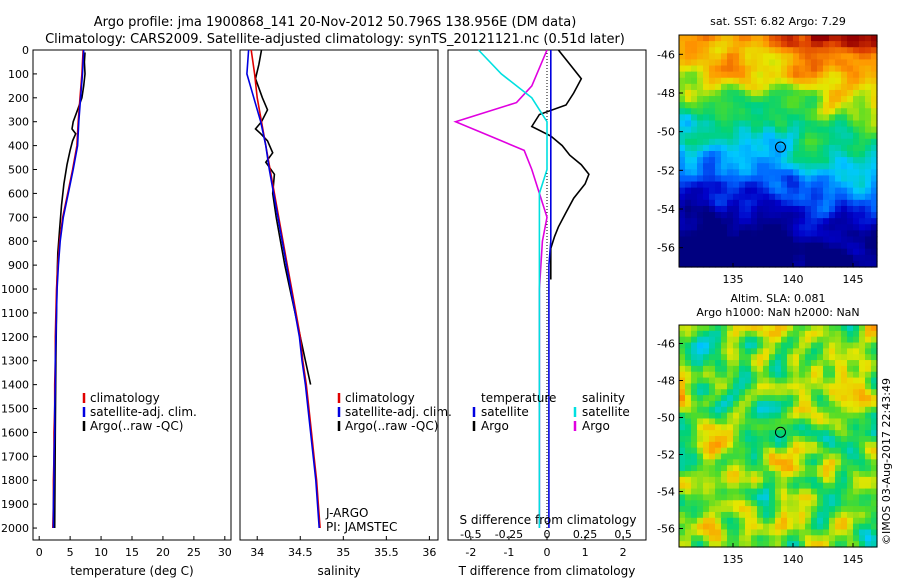 The image size is (900, 580). Describe the element at coordinates (15, 528) in the screenshot. I see `depth-tick-label: 2000` at that location.